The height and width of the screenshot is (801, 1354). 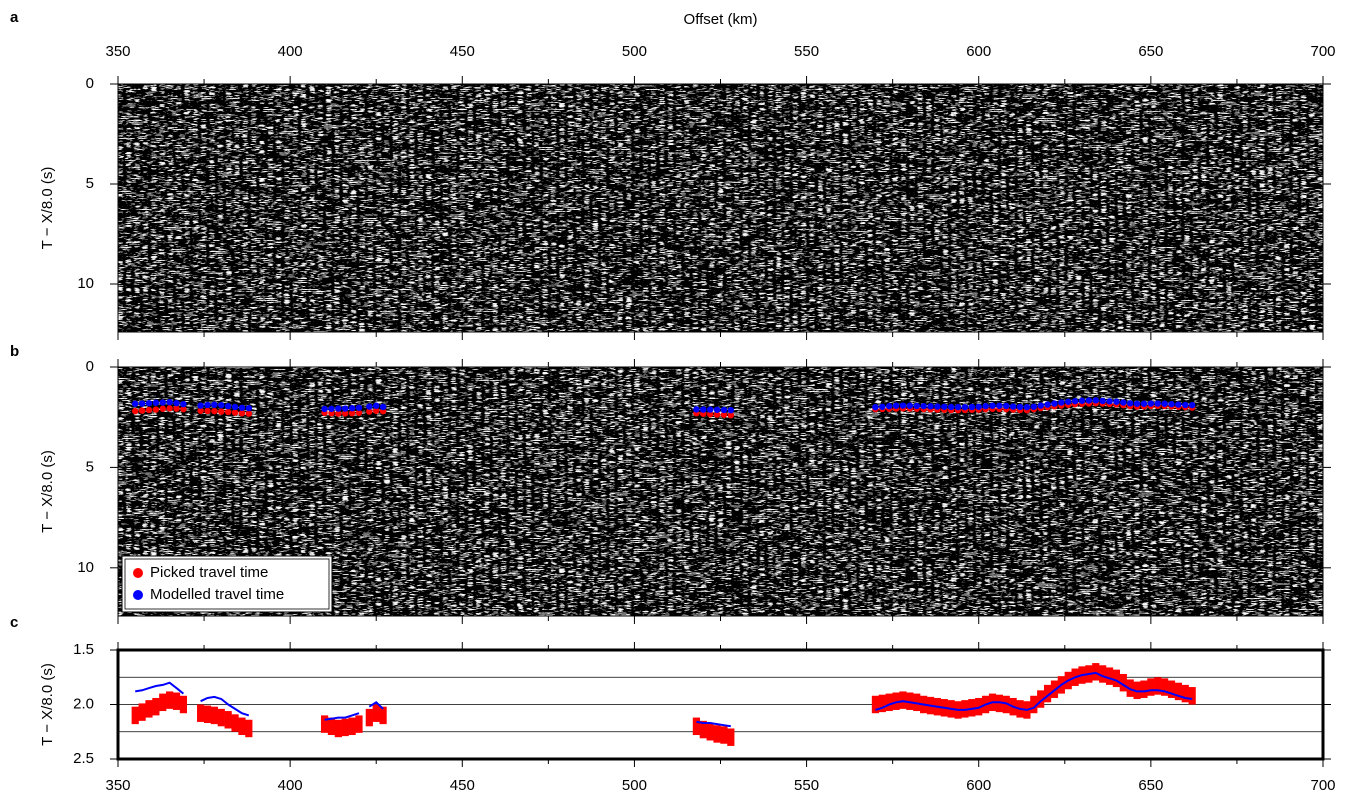 What do you see at coordinates (47, 704) in the screenshot?
I see `y-axis-label: T − X/8.0 (s)` at bounding box center [47, 704].